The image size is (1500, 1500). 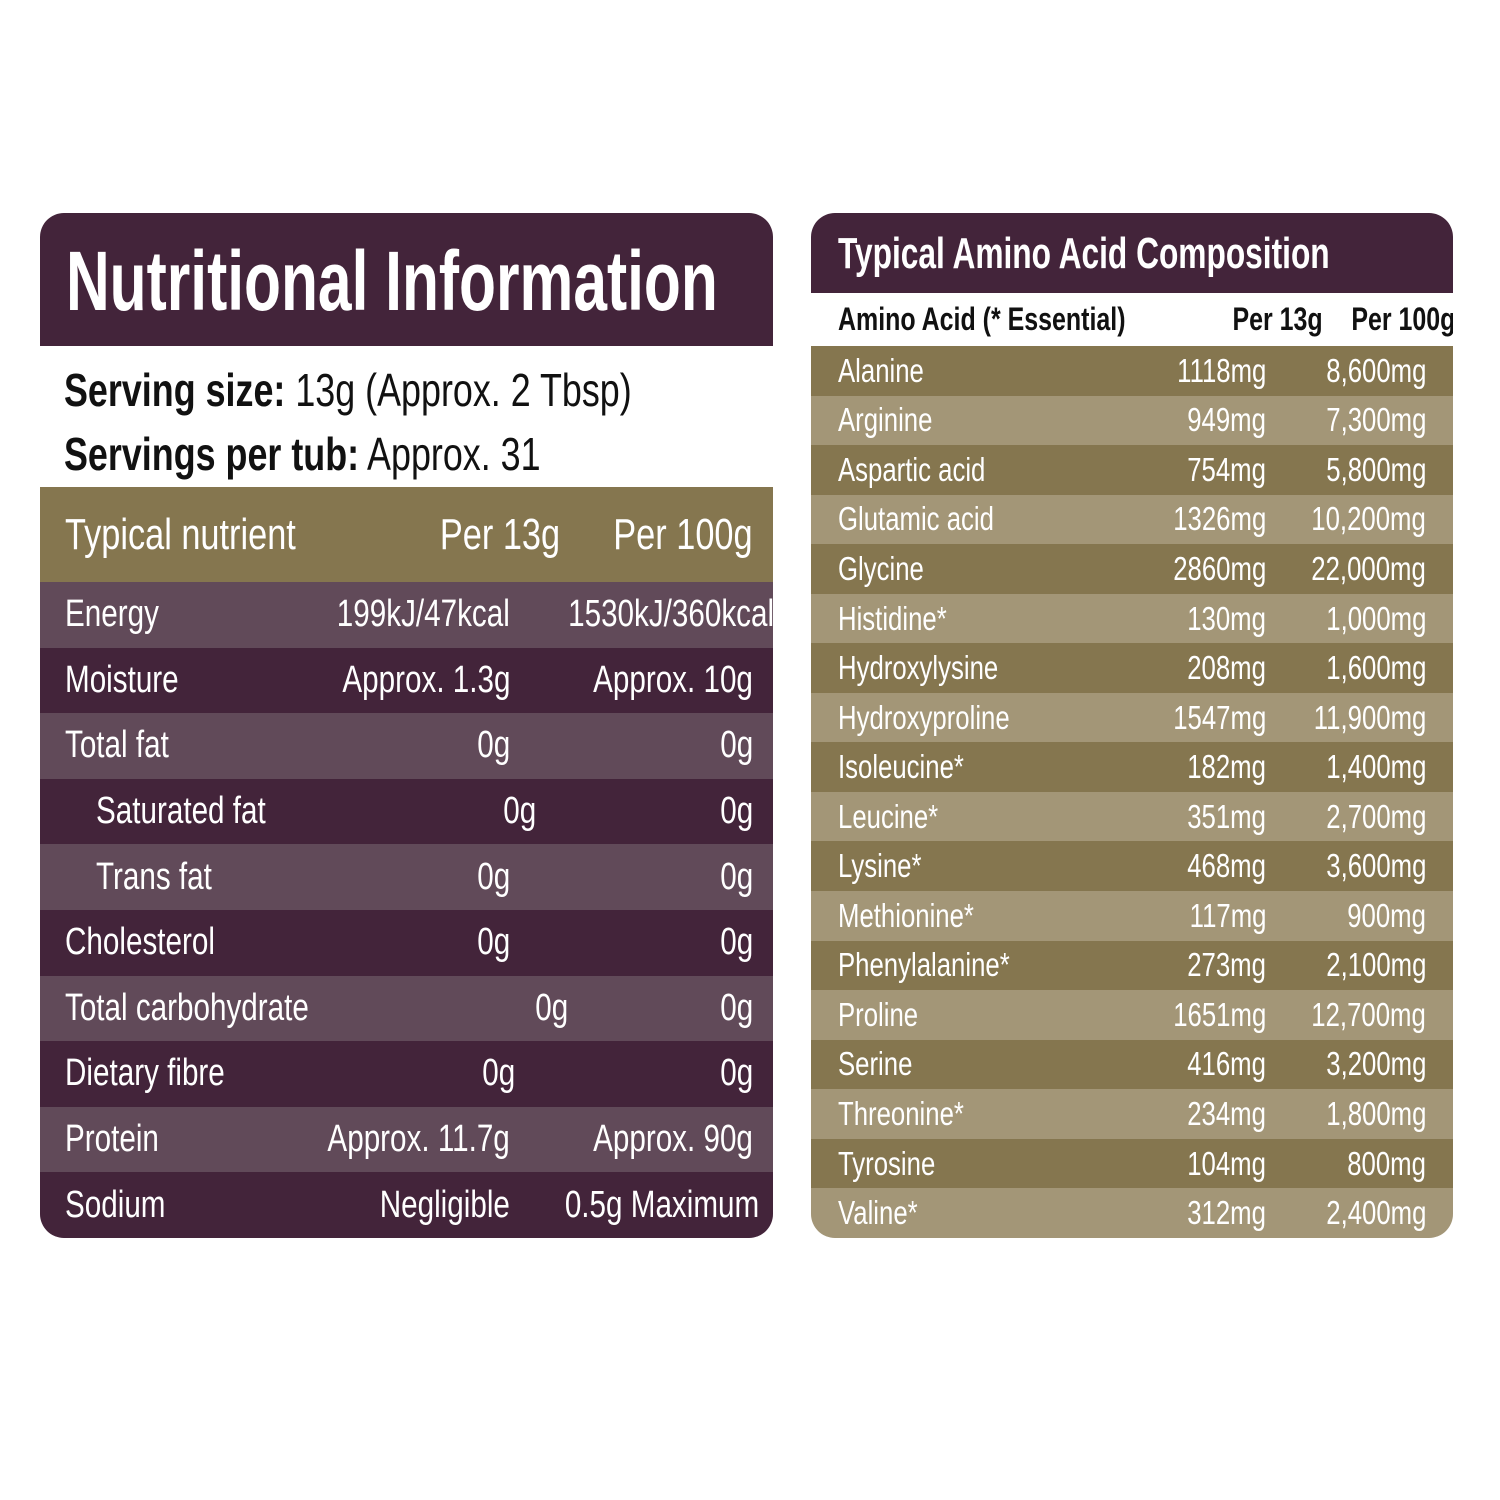 I want to click on table-row: Lysine* 468mg 3,600mg, so click(x=1132, y=866).